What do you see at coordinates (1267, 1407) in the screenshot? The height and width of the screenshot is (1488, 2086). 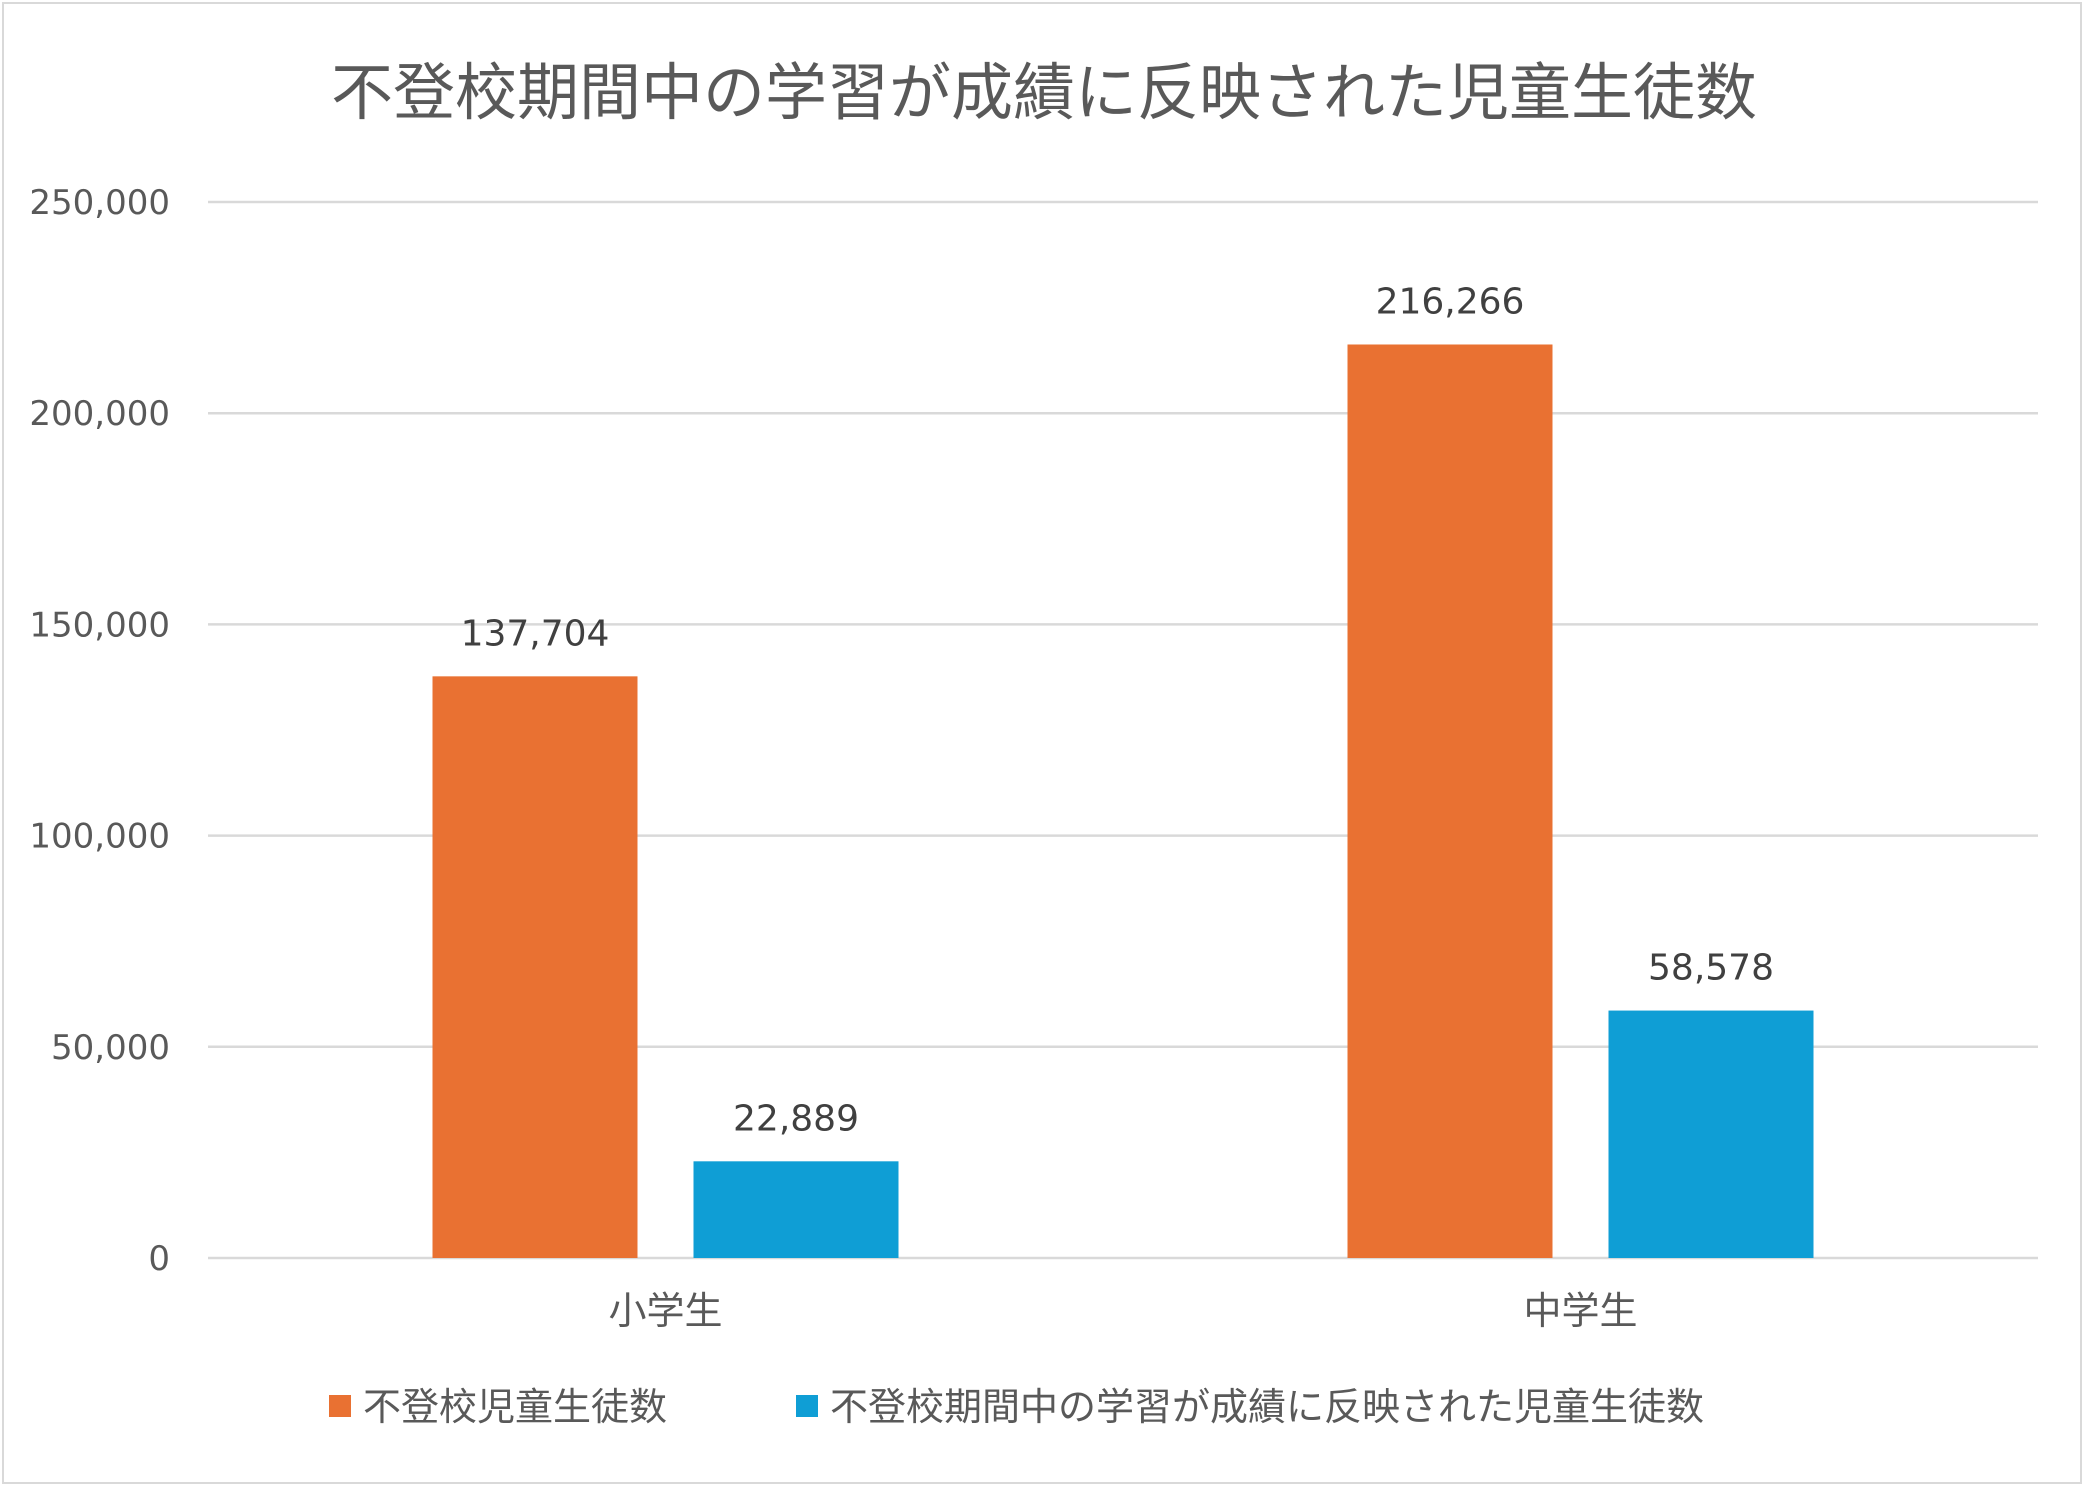 I see `legend-label-2: 不登校期間中の学習が成績に反映された児童生徒数` at bounding box center [1267, 1407].